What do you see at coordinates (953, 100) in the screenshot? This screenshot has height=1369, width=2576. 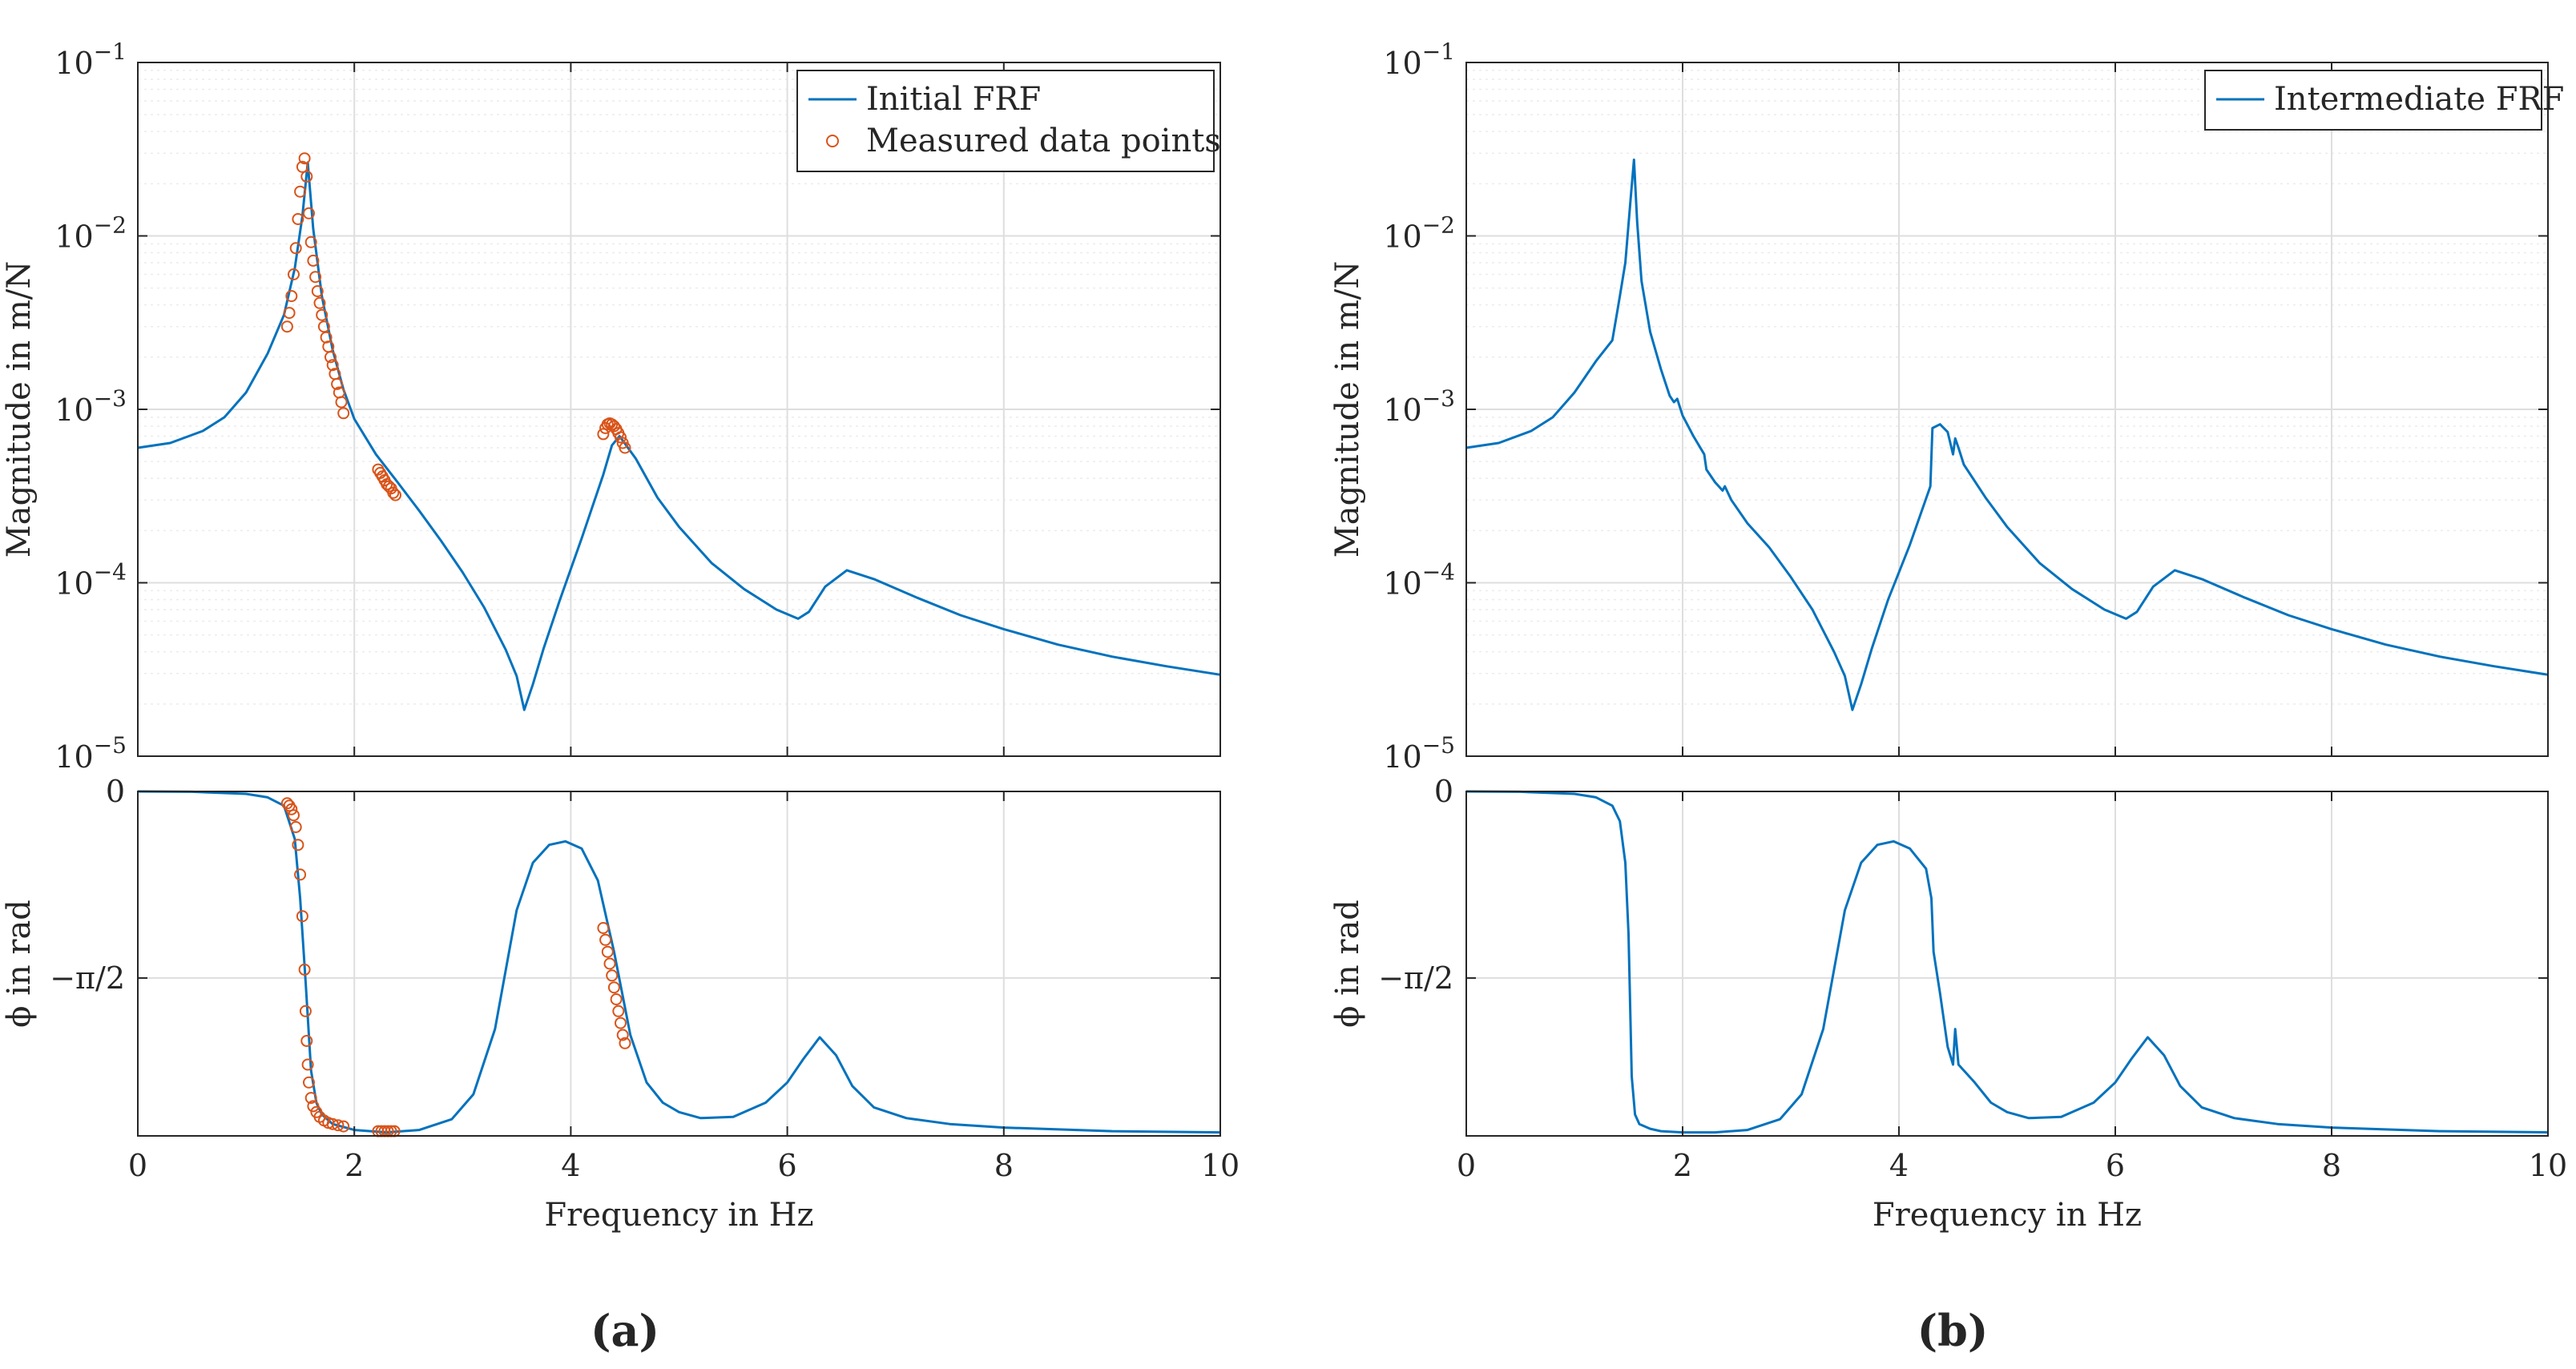 I see `legend-entry: Initial FRF` at bounding box center [953, 100].